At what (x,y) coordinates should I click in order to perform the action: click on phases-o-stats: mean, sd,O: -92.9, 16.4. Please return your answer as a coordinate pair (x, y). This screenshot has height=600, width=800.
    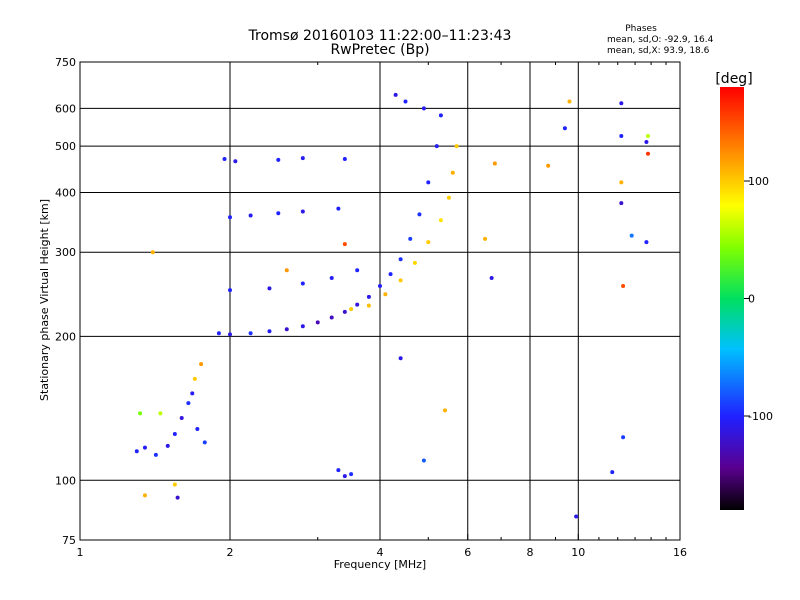
    Looking at the image, I should click on (660, 40).